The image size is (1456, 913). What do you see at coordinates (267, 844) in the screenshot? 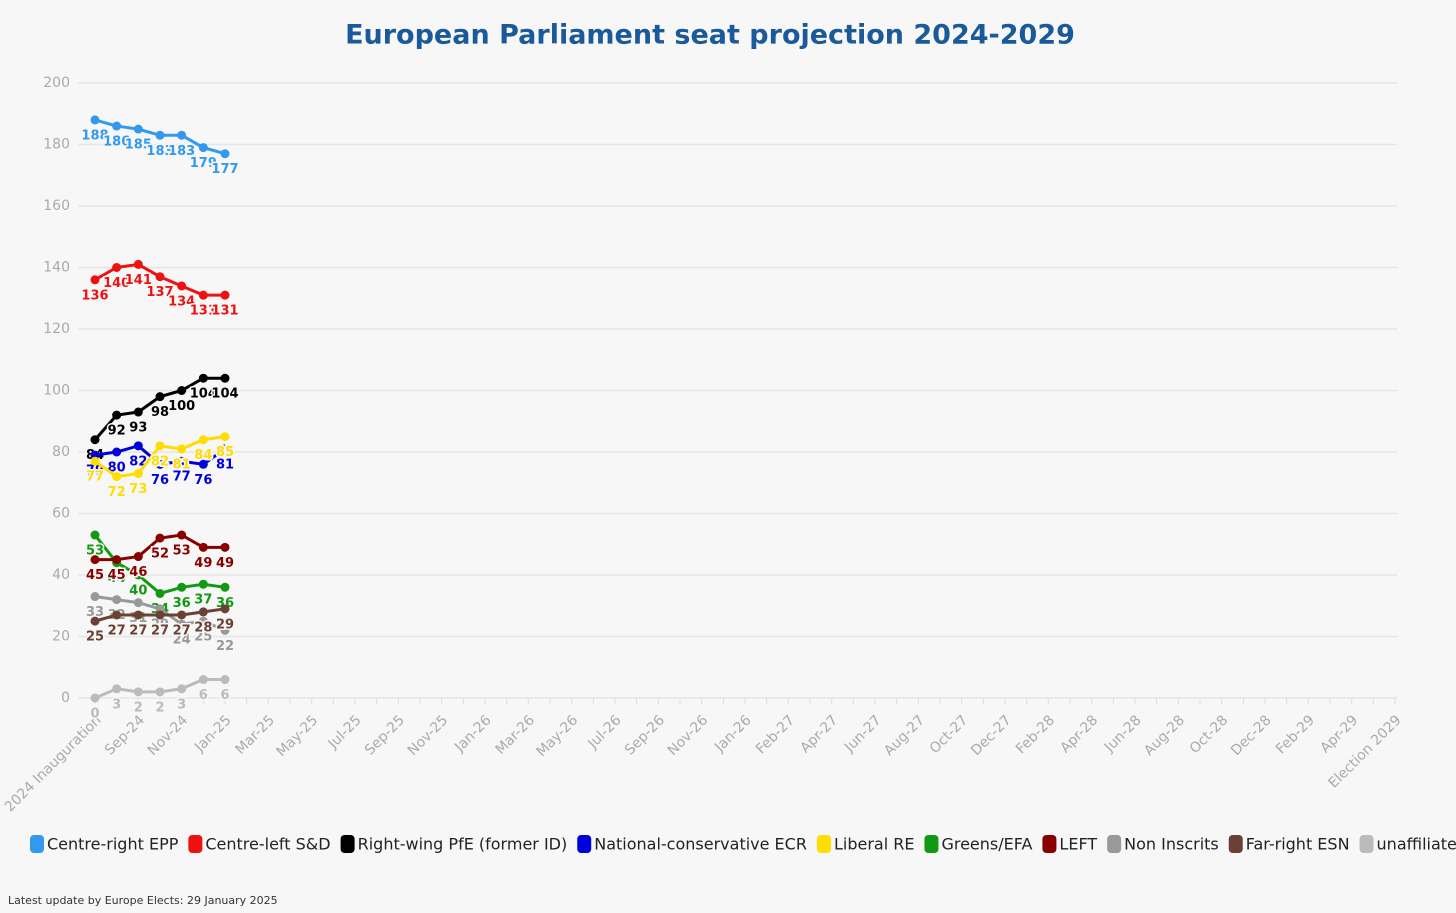
I see `legend-label: Centre-left S&D` at bounding box center [267, 844].